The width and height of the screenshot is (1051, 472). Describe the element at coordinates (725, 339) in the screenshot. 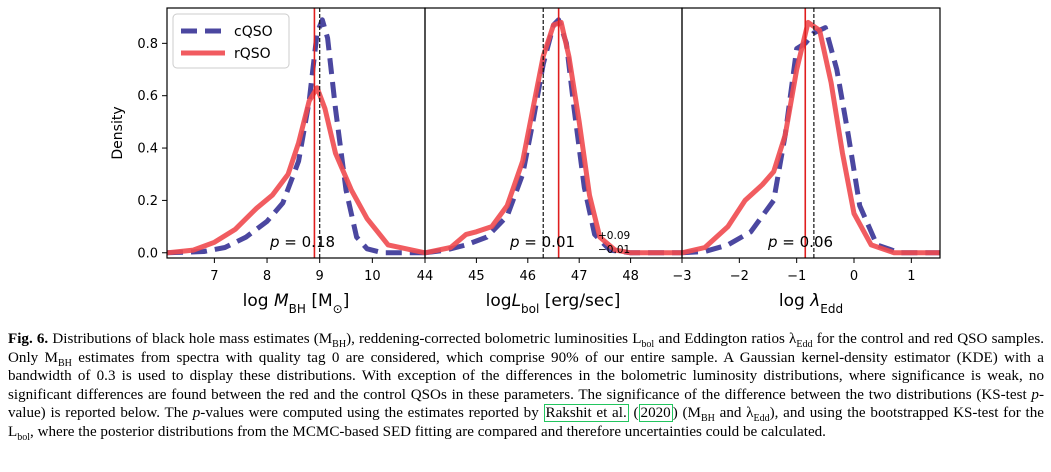

I see `caption-text-3: and Eddington ratios λ` at that location.